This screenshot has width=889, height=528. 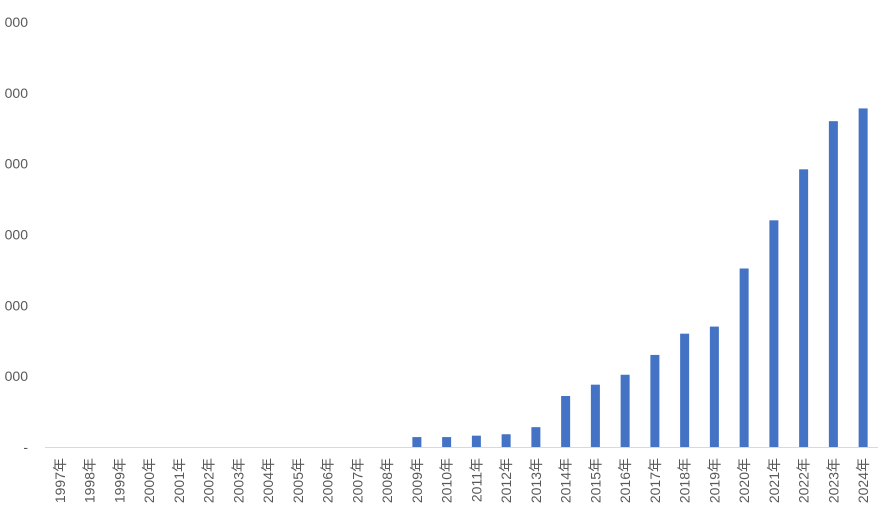 What do you see at coordinates (833, 480) in the screenshot?
I see `x-tick-label: 2023年` at bounding box center [833, 480].